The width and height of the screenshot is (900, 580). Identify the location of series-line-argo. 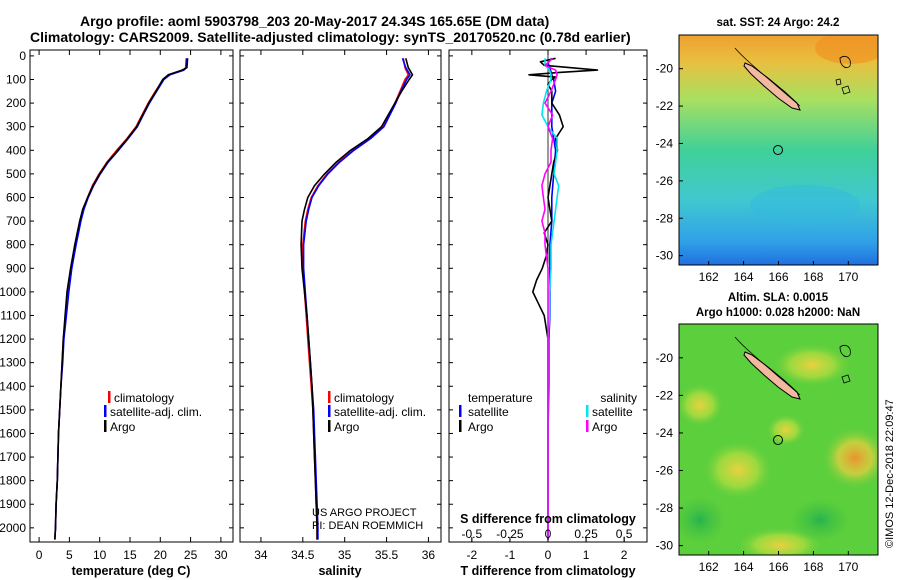
(357, 299).